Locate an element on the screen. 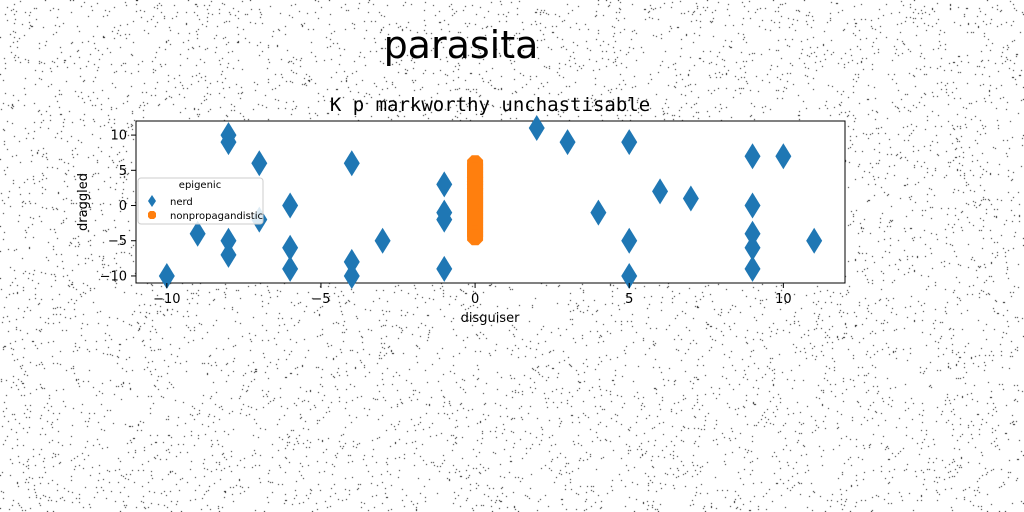 This screenshot has height=512, width=1024. x-tick-label: 10 is located at coordinates (783, 299).